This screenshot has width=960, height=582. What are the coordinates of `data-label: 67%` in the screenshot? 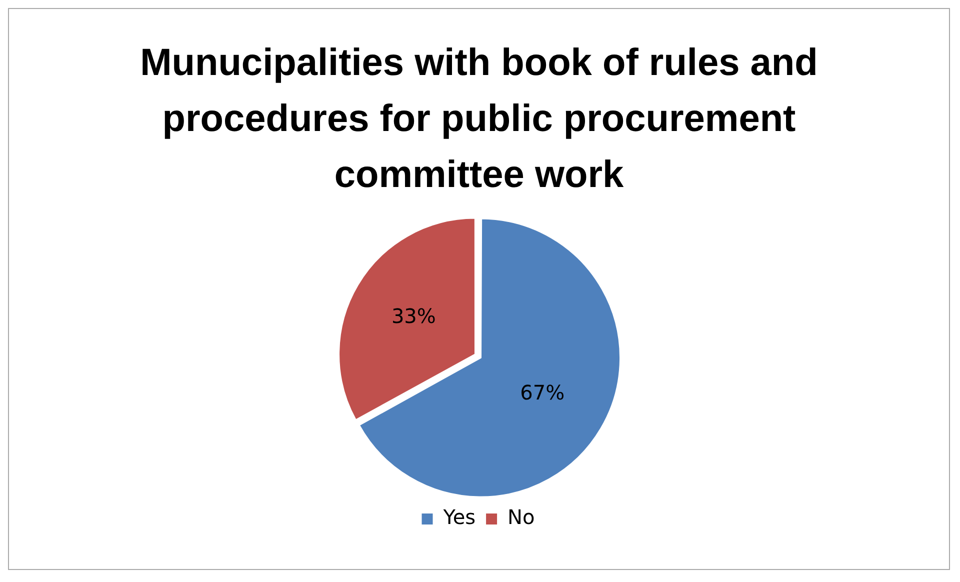 It's located at (542, 392).